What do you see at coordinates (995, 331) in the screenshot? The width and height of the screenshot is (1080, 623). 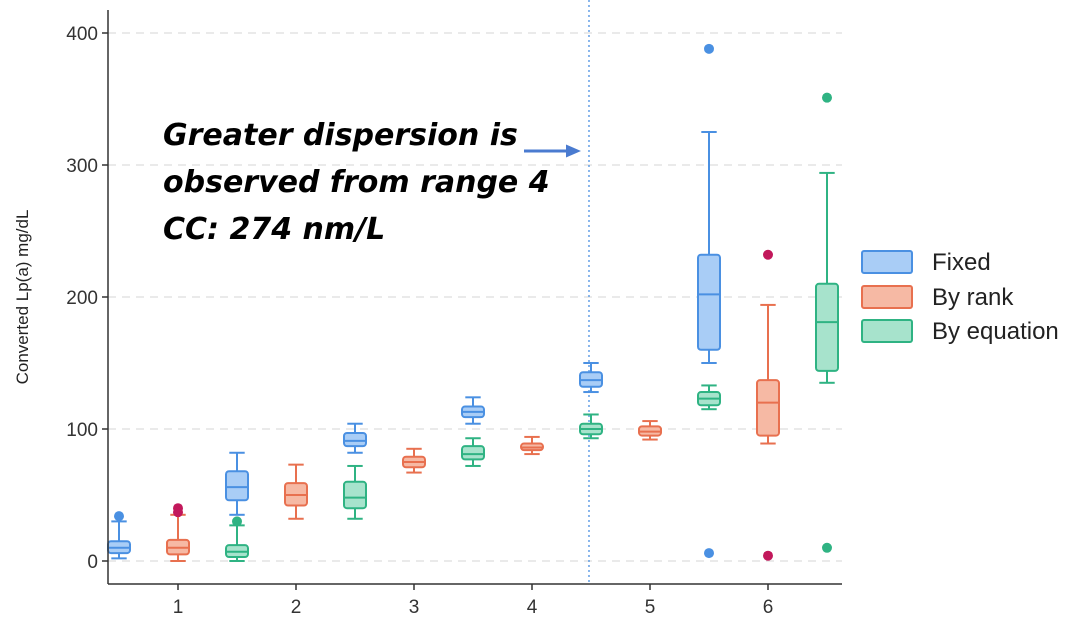 I see `legend-label: By equation` at bounding box center [995, 331].